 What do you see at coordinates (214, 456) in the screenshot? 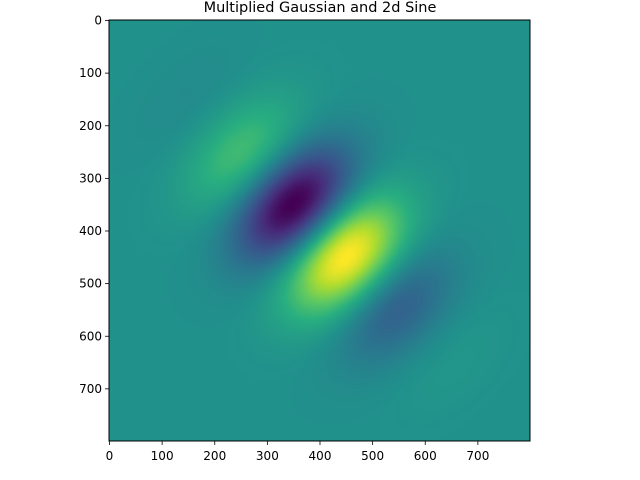
I see `x-tick-label: 200` at bounding box center [214, 456].